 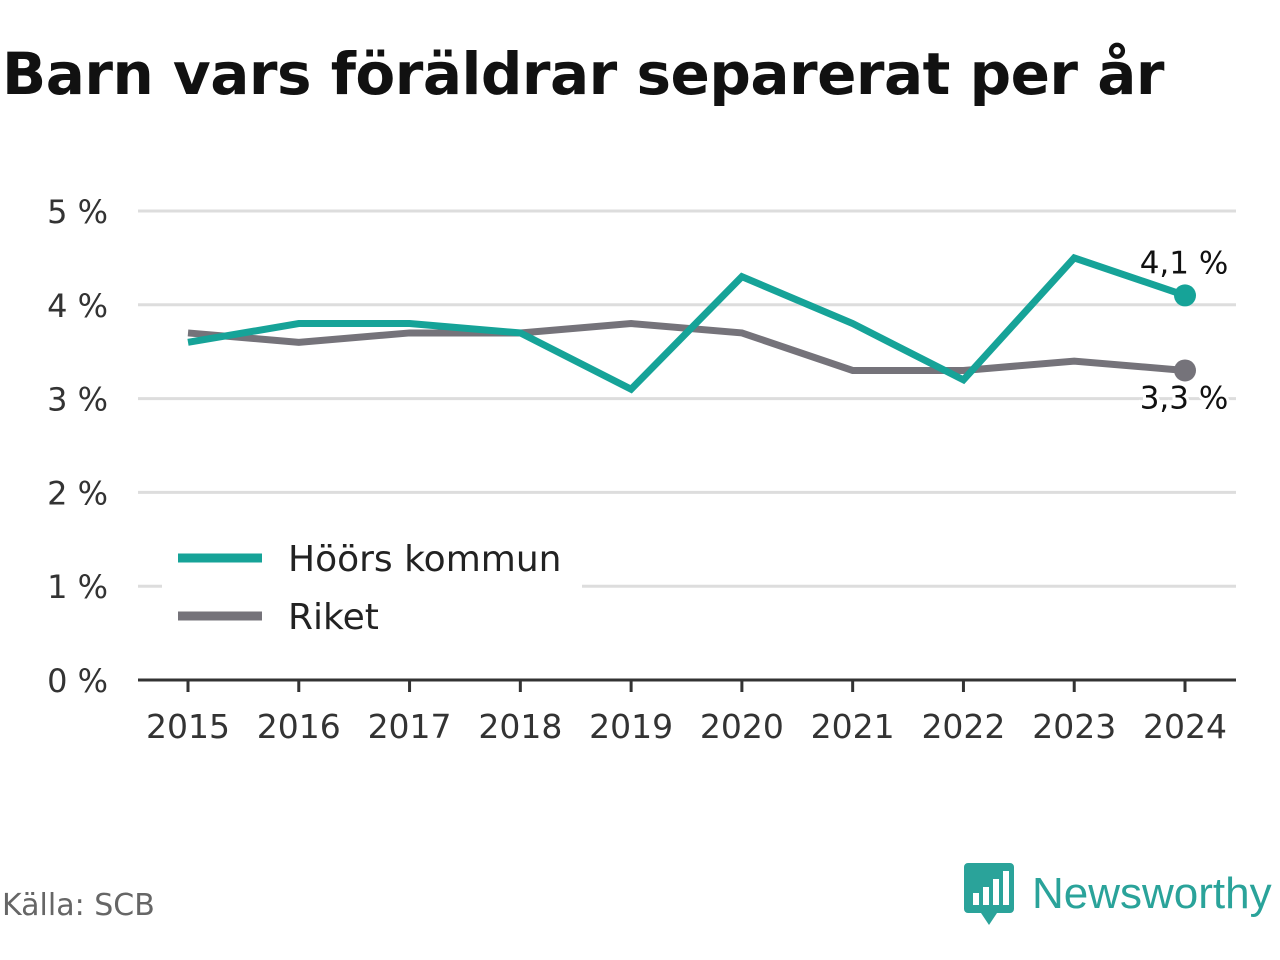 I want to click on y-tick-label: 0 %, so click(x=77, y=681).